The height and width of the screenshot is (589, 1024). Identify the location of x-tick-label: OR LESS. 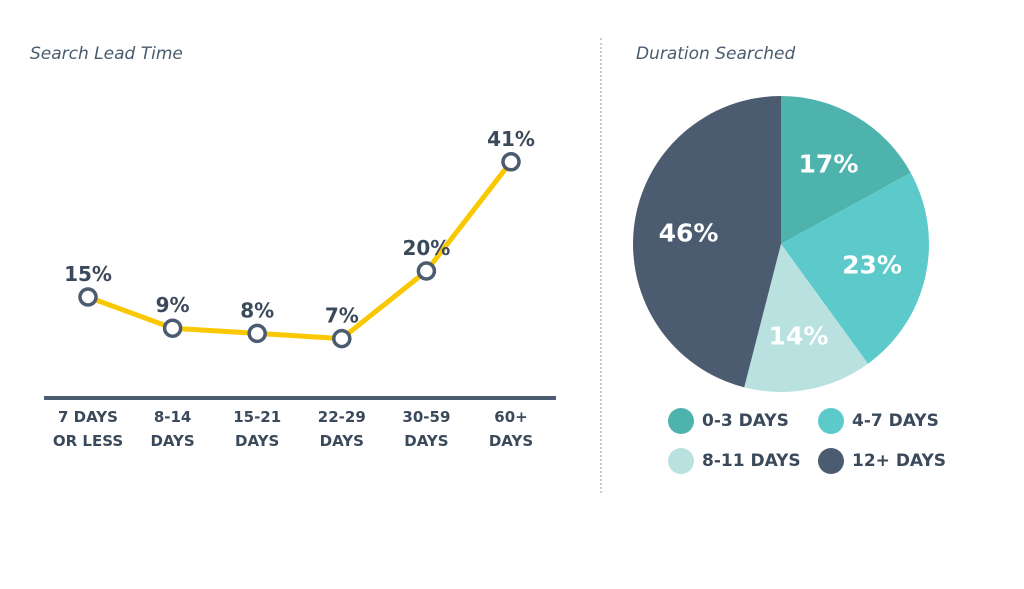
(88, 441).